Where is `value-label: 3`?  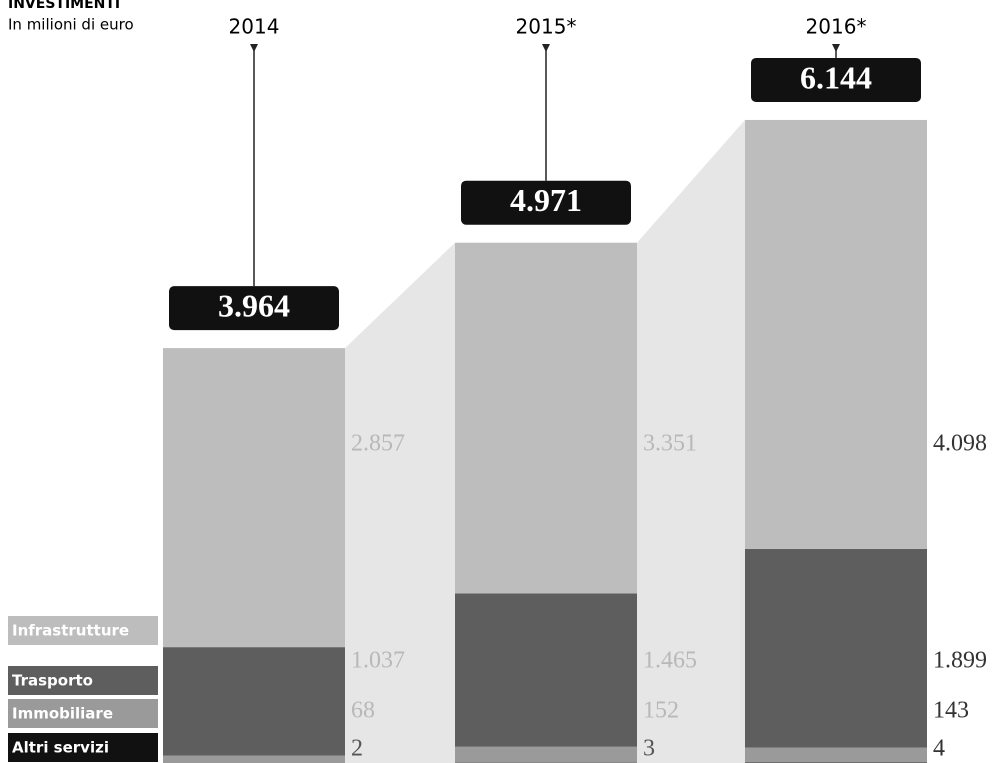 value-label: 3 is located at coordinates (649, 749).